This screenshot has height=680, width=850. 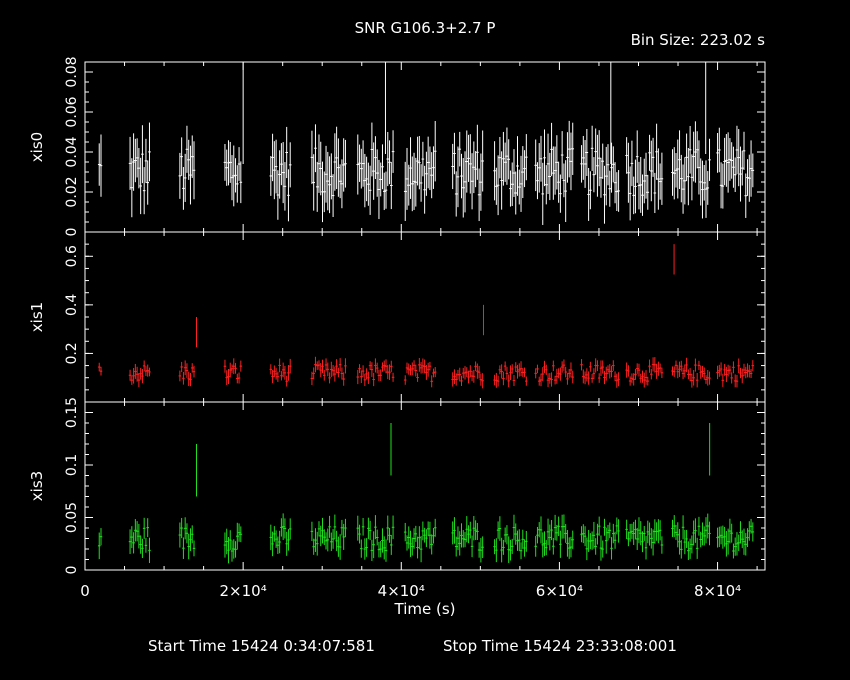 I want to click on y-axis-label: xis0, so click(x=37, y=147).